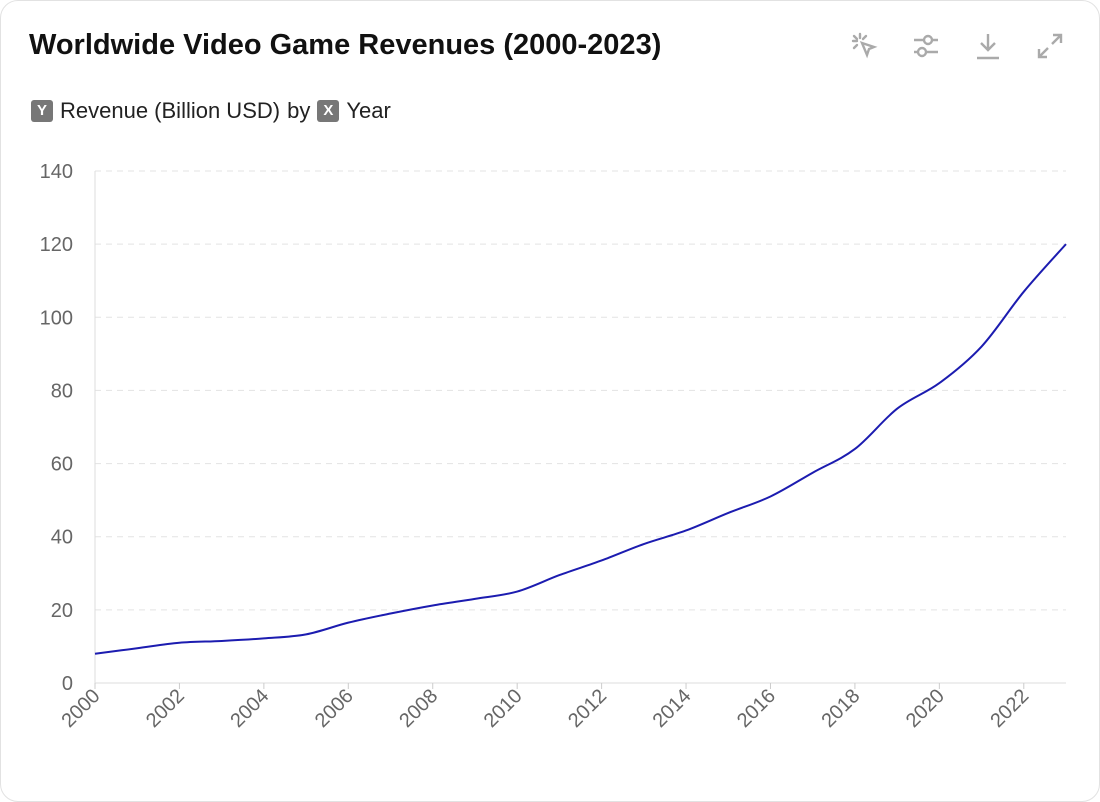 The width and height of the screenshot is (1100, 802). Describe the element at coordinates (925, 708) in the screenshot. I see `x-tick-label: 2020` at that location.